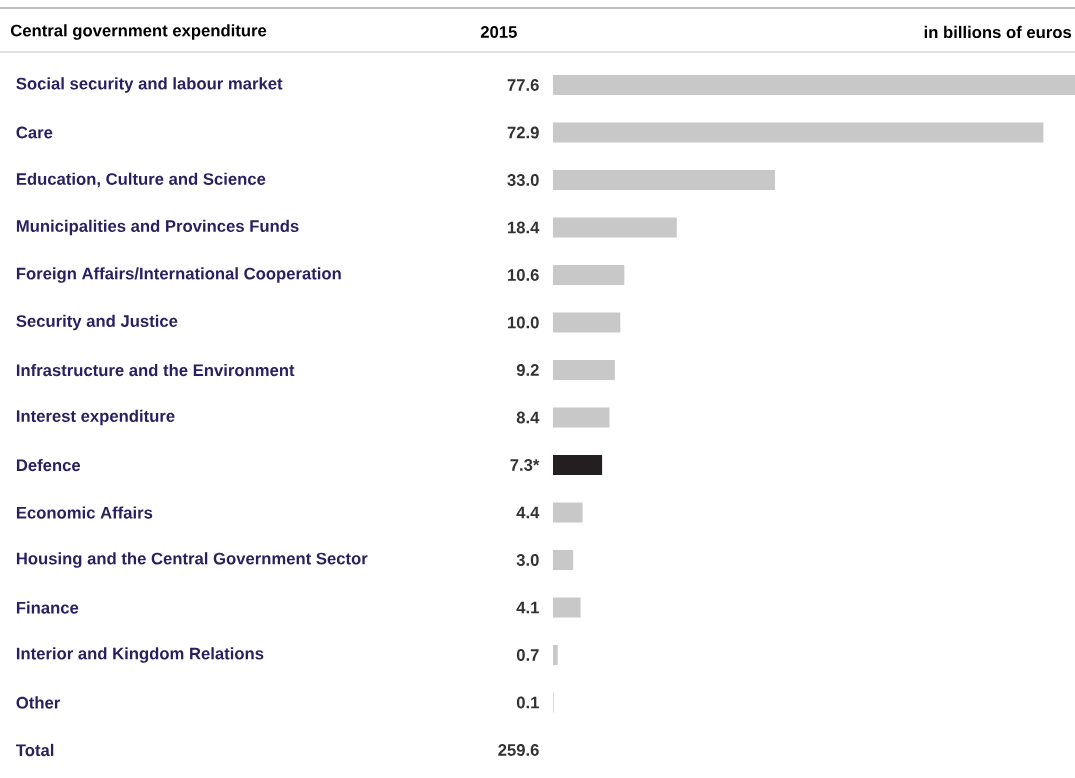 This screenshot has width=1075, height=778. What do you see at coordinates (525, 465) in the screenshot?
I see `data-label: 7.3*` at bounding box center [525, 465].